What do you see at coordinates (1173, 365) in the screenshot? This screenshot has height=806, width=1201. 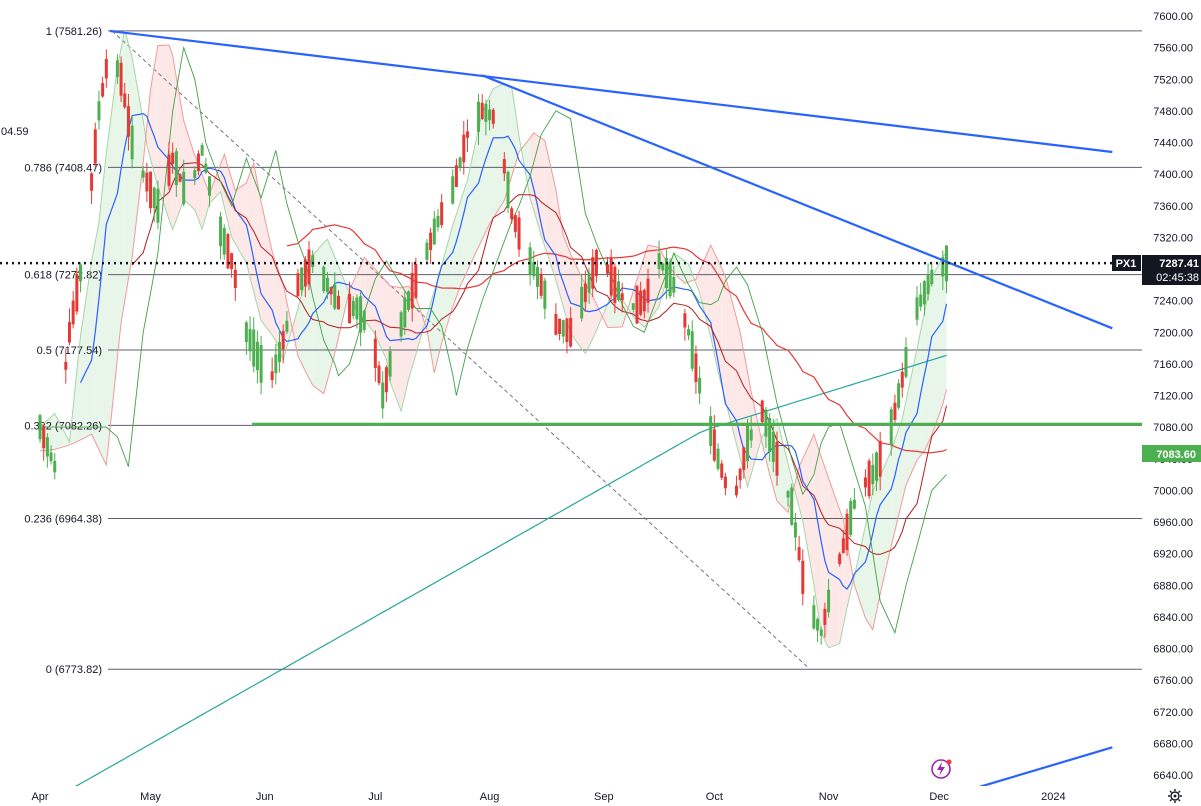 I see `y-tick-label: 7160.00` at bounding box center [1173, 365].